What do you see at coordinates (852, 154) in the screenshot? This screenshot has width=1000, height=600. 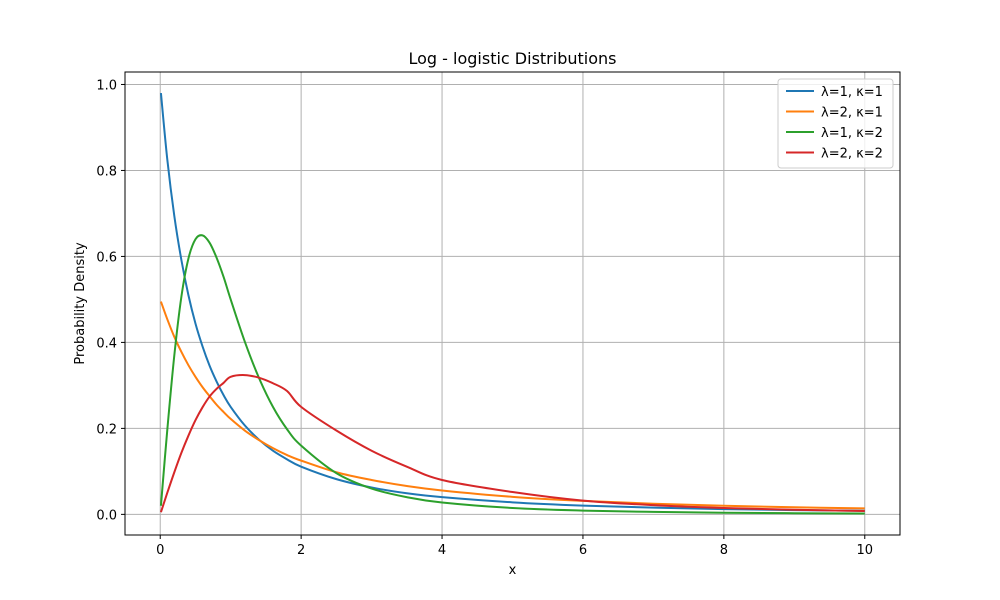 I see `legend-label: λ=2, κ=2` at bounding box center [852, 154].